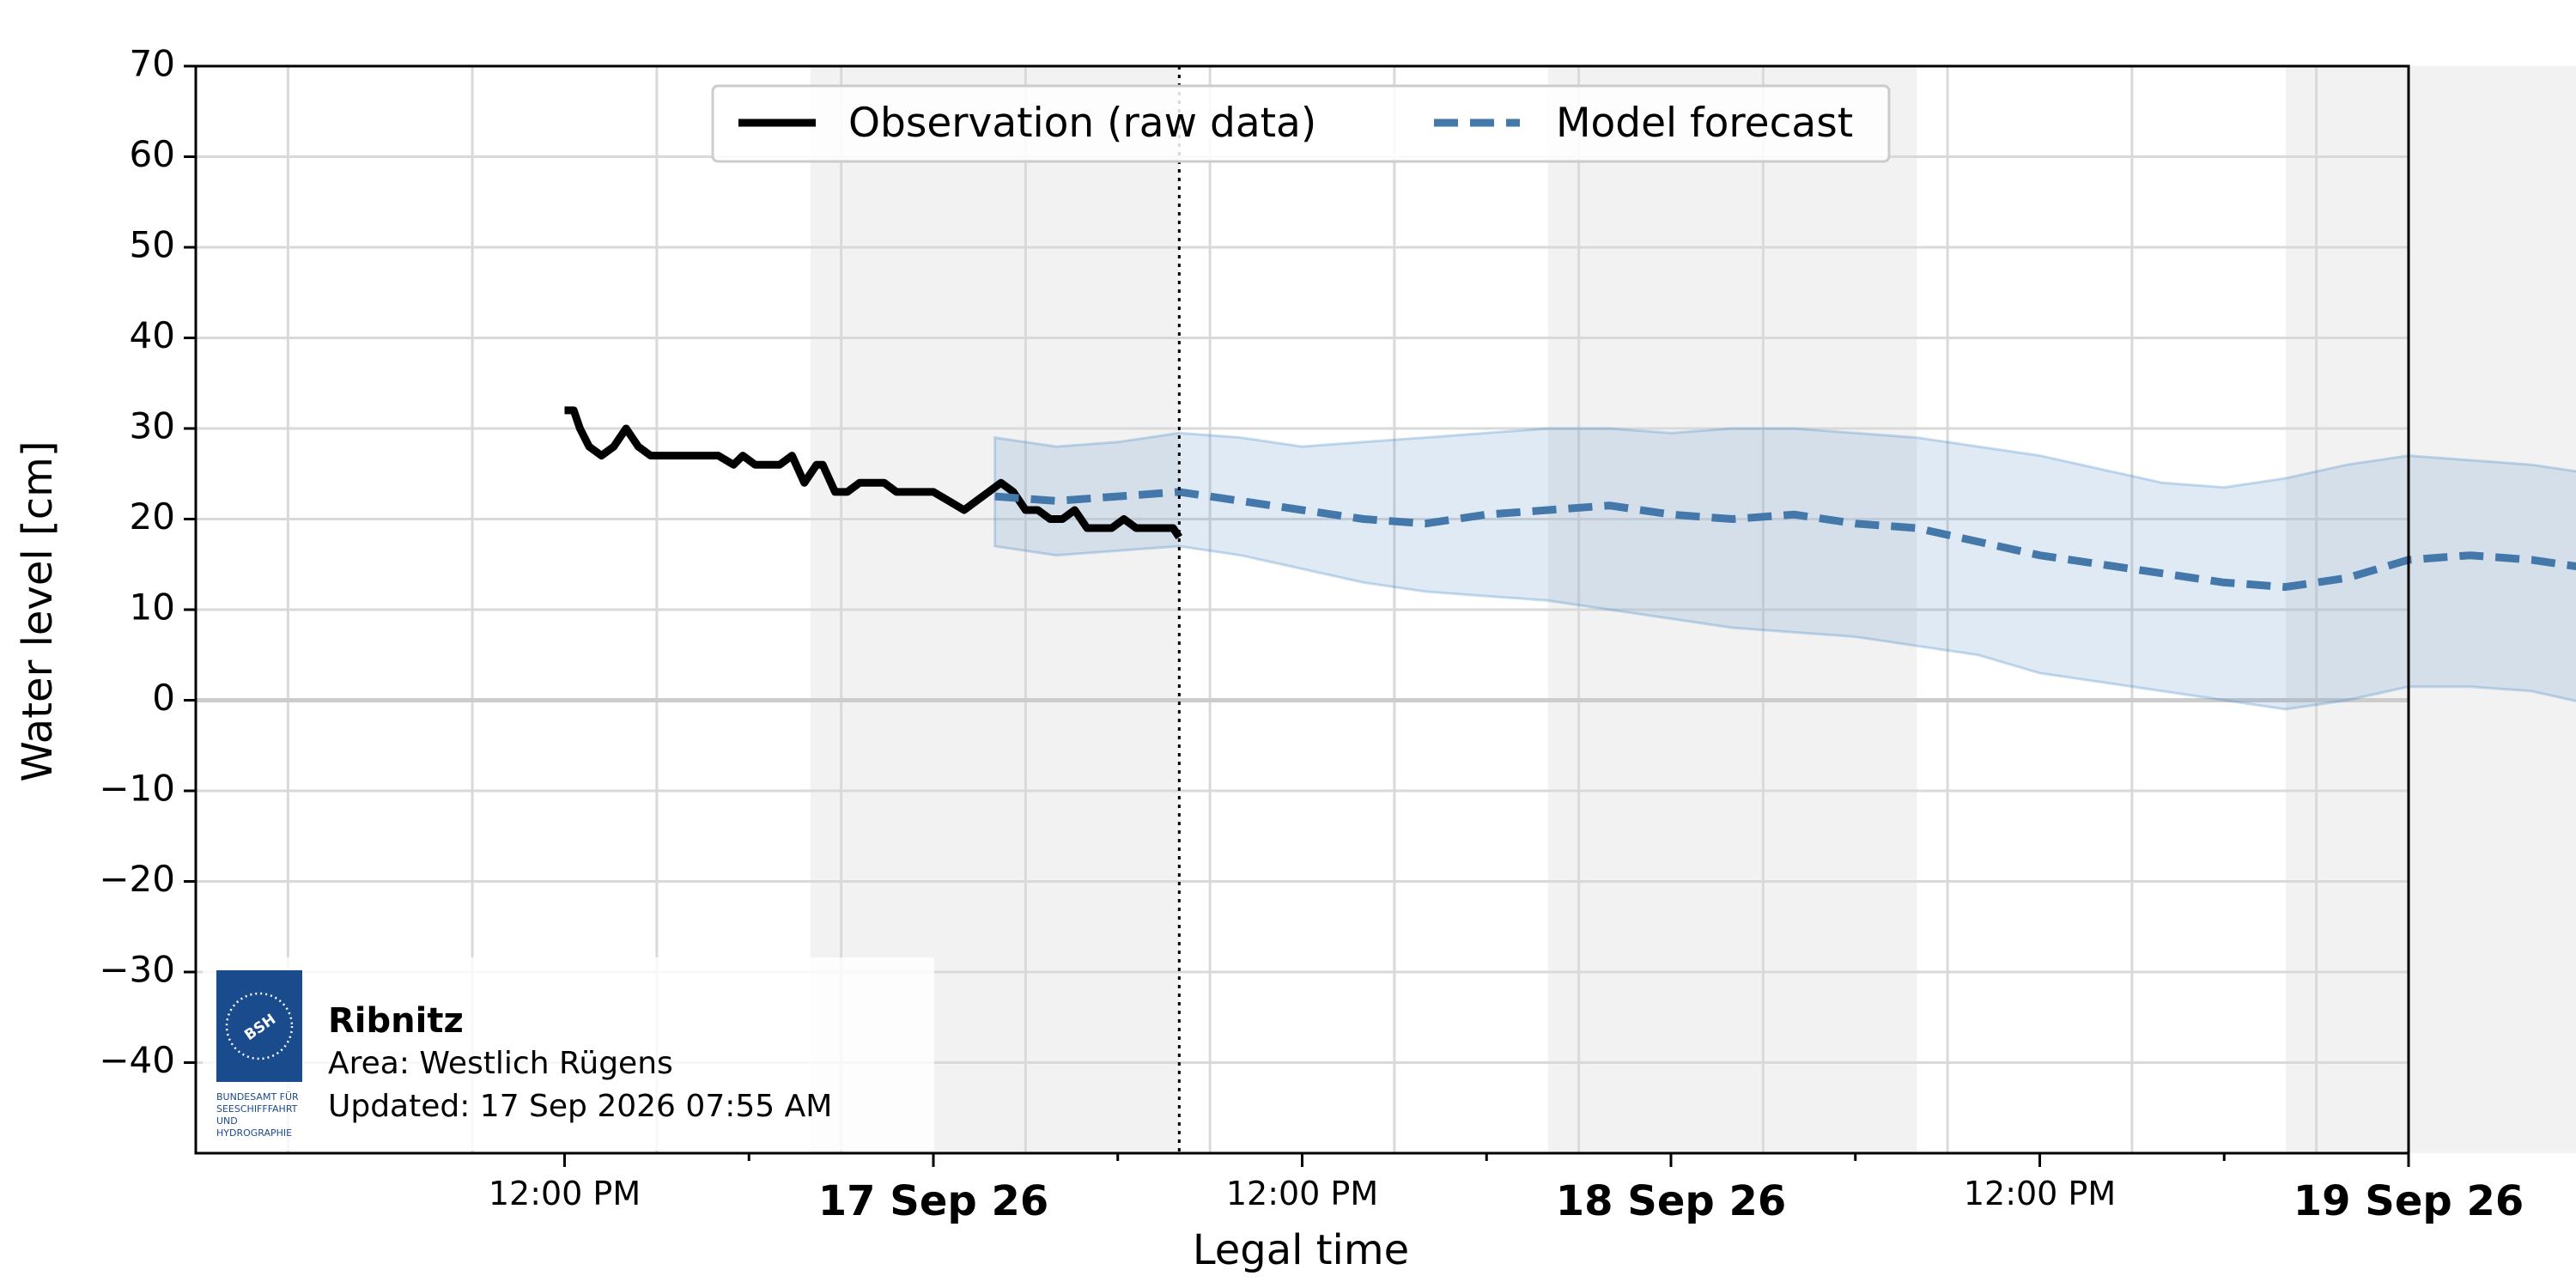  What do you see at coordinates (1082, 123) in the screenshot?
I see `legend-observation-label: Observation (raw data)` at bounding box center [1082, 123].